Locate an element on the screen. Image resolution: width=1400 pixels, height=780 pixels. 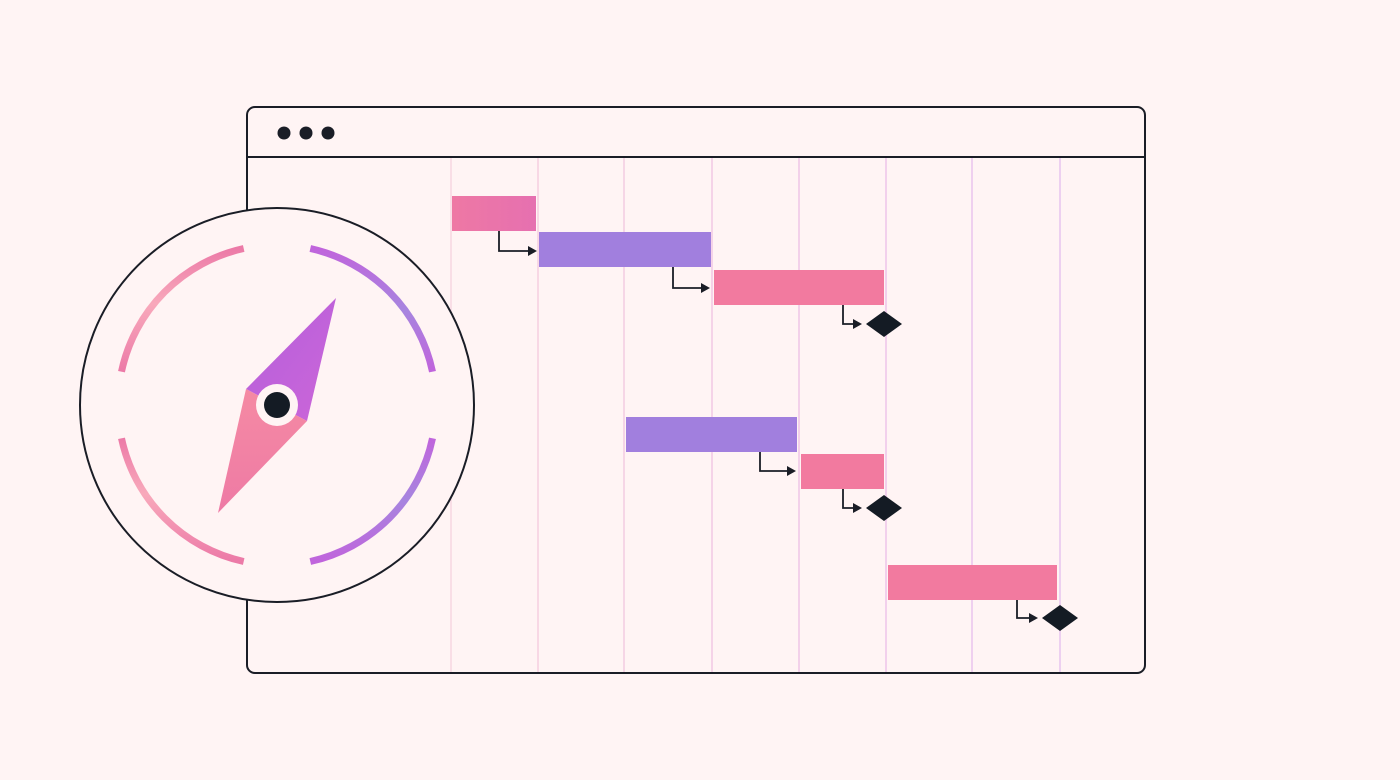
milestones is located at coordinates (972, 471).